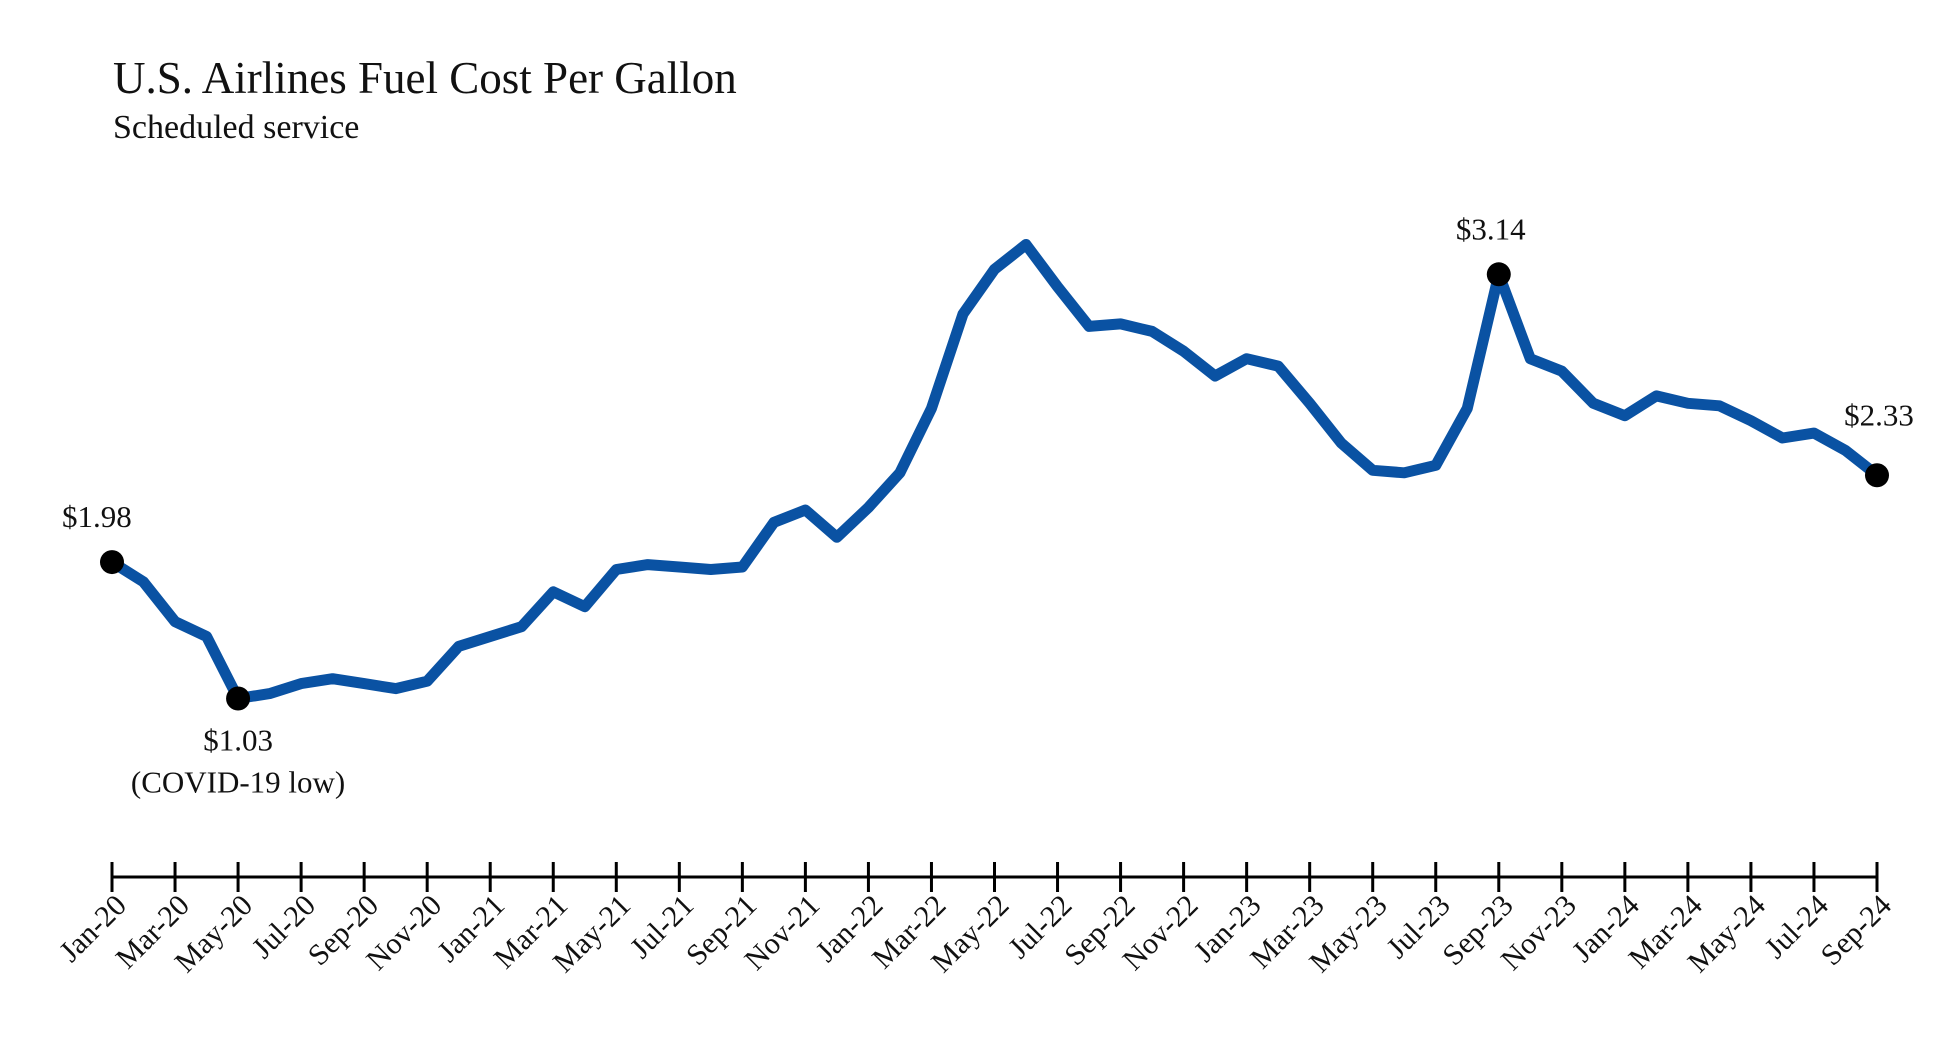  Describe the element at coordinates (994, 877) in the screenshot. I see `x-axis-ticks` at that location.